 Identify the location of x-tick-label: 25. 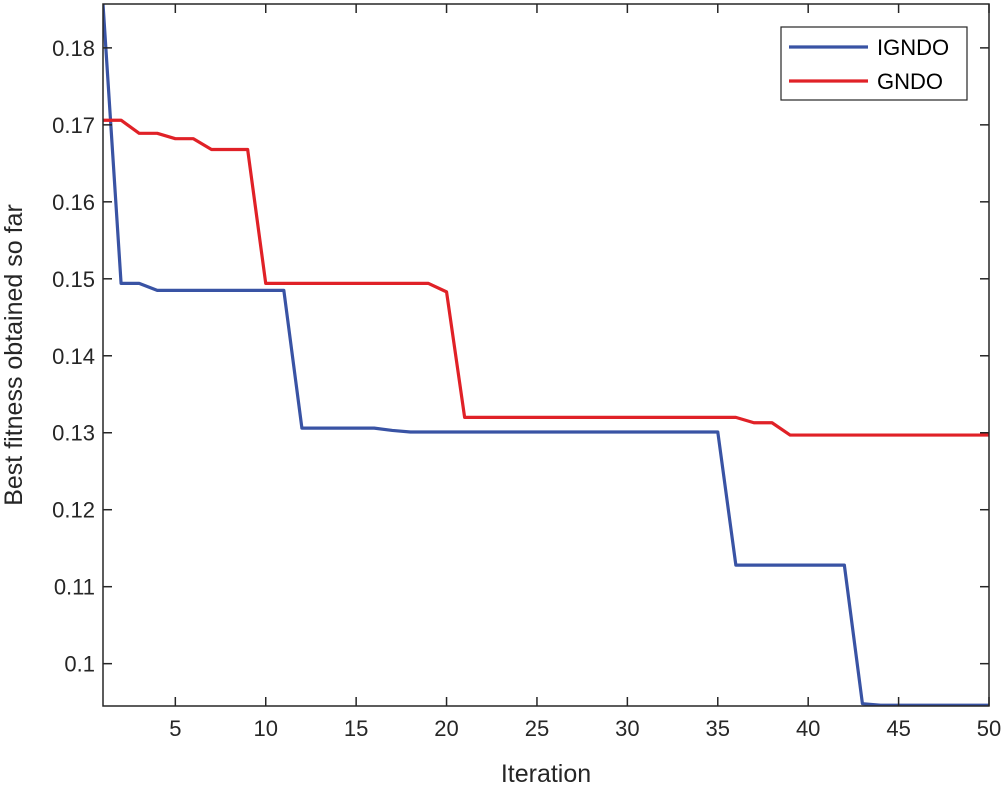
(537, 728).